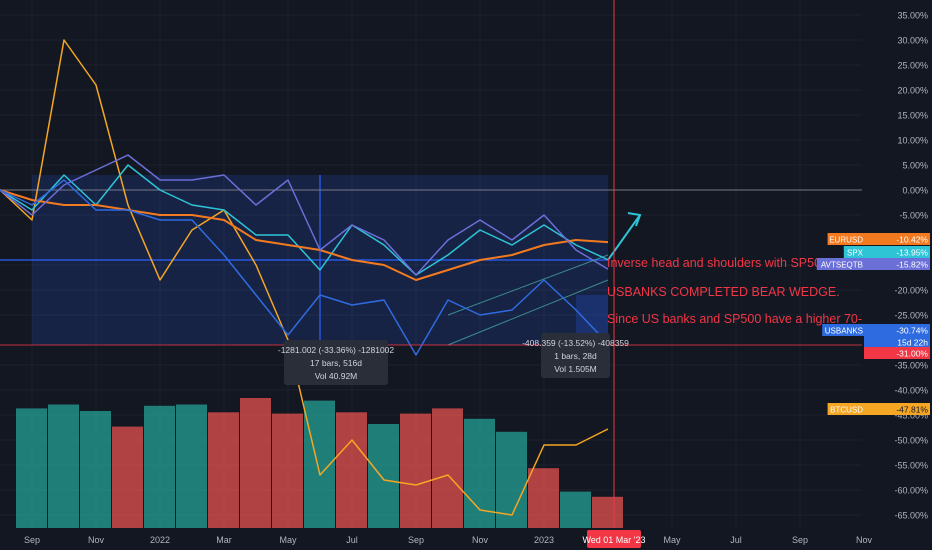 The width and height of the screenshot is (932, 550). I want to click on y-tick-label: 25.00%, so click(912, 66).